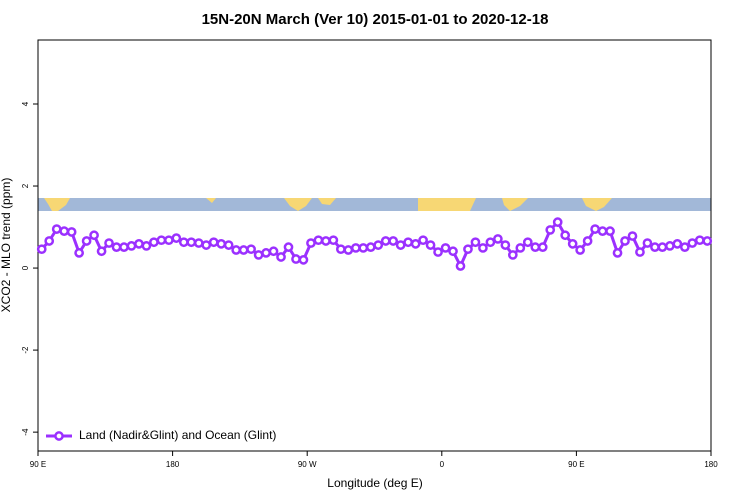  I want to click on y-tick-label: 0, so click(25, 267).